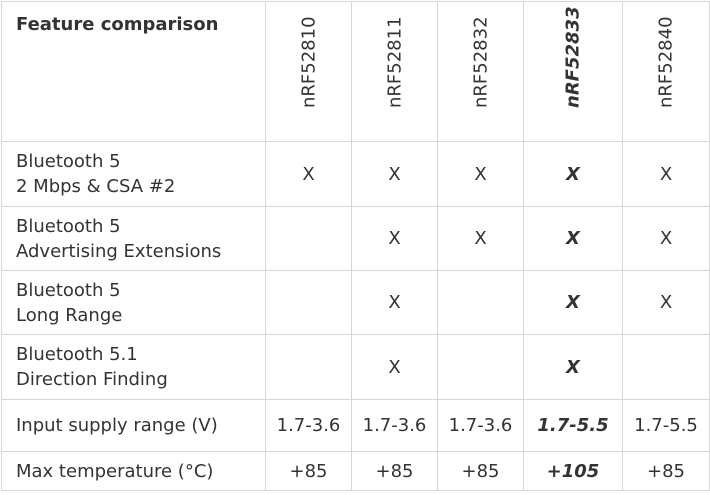 The width and height of the screenshot is (710, 495). What do you see at coordinates (573, 471) in the screenshot?
I see `cell: +105` at bounding box center [573, 471].